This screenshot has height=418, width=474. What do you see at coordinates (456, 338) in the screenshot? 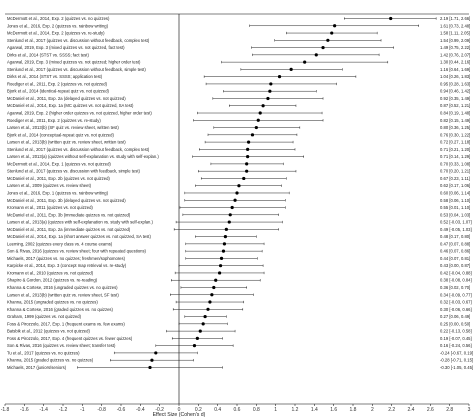
I see `effect-size-value: 0.19 [-0.07, 0.45]` at bounding box center [456, 338].